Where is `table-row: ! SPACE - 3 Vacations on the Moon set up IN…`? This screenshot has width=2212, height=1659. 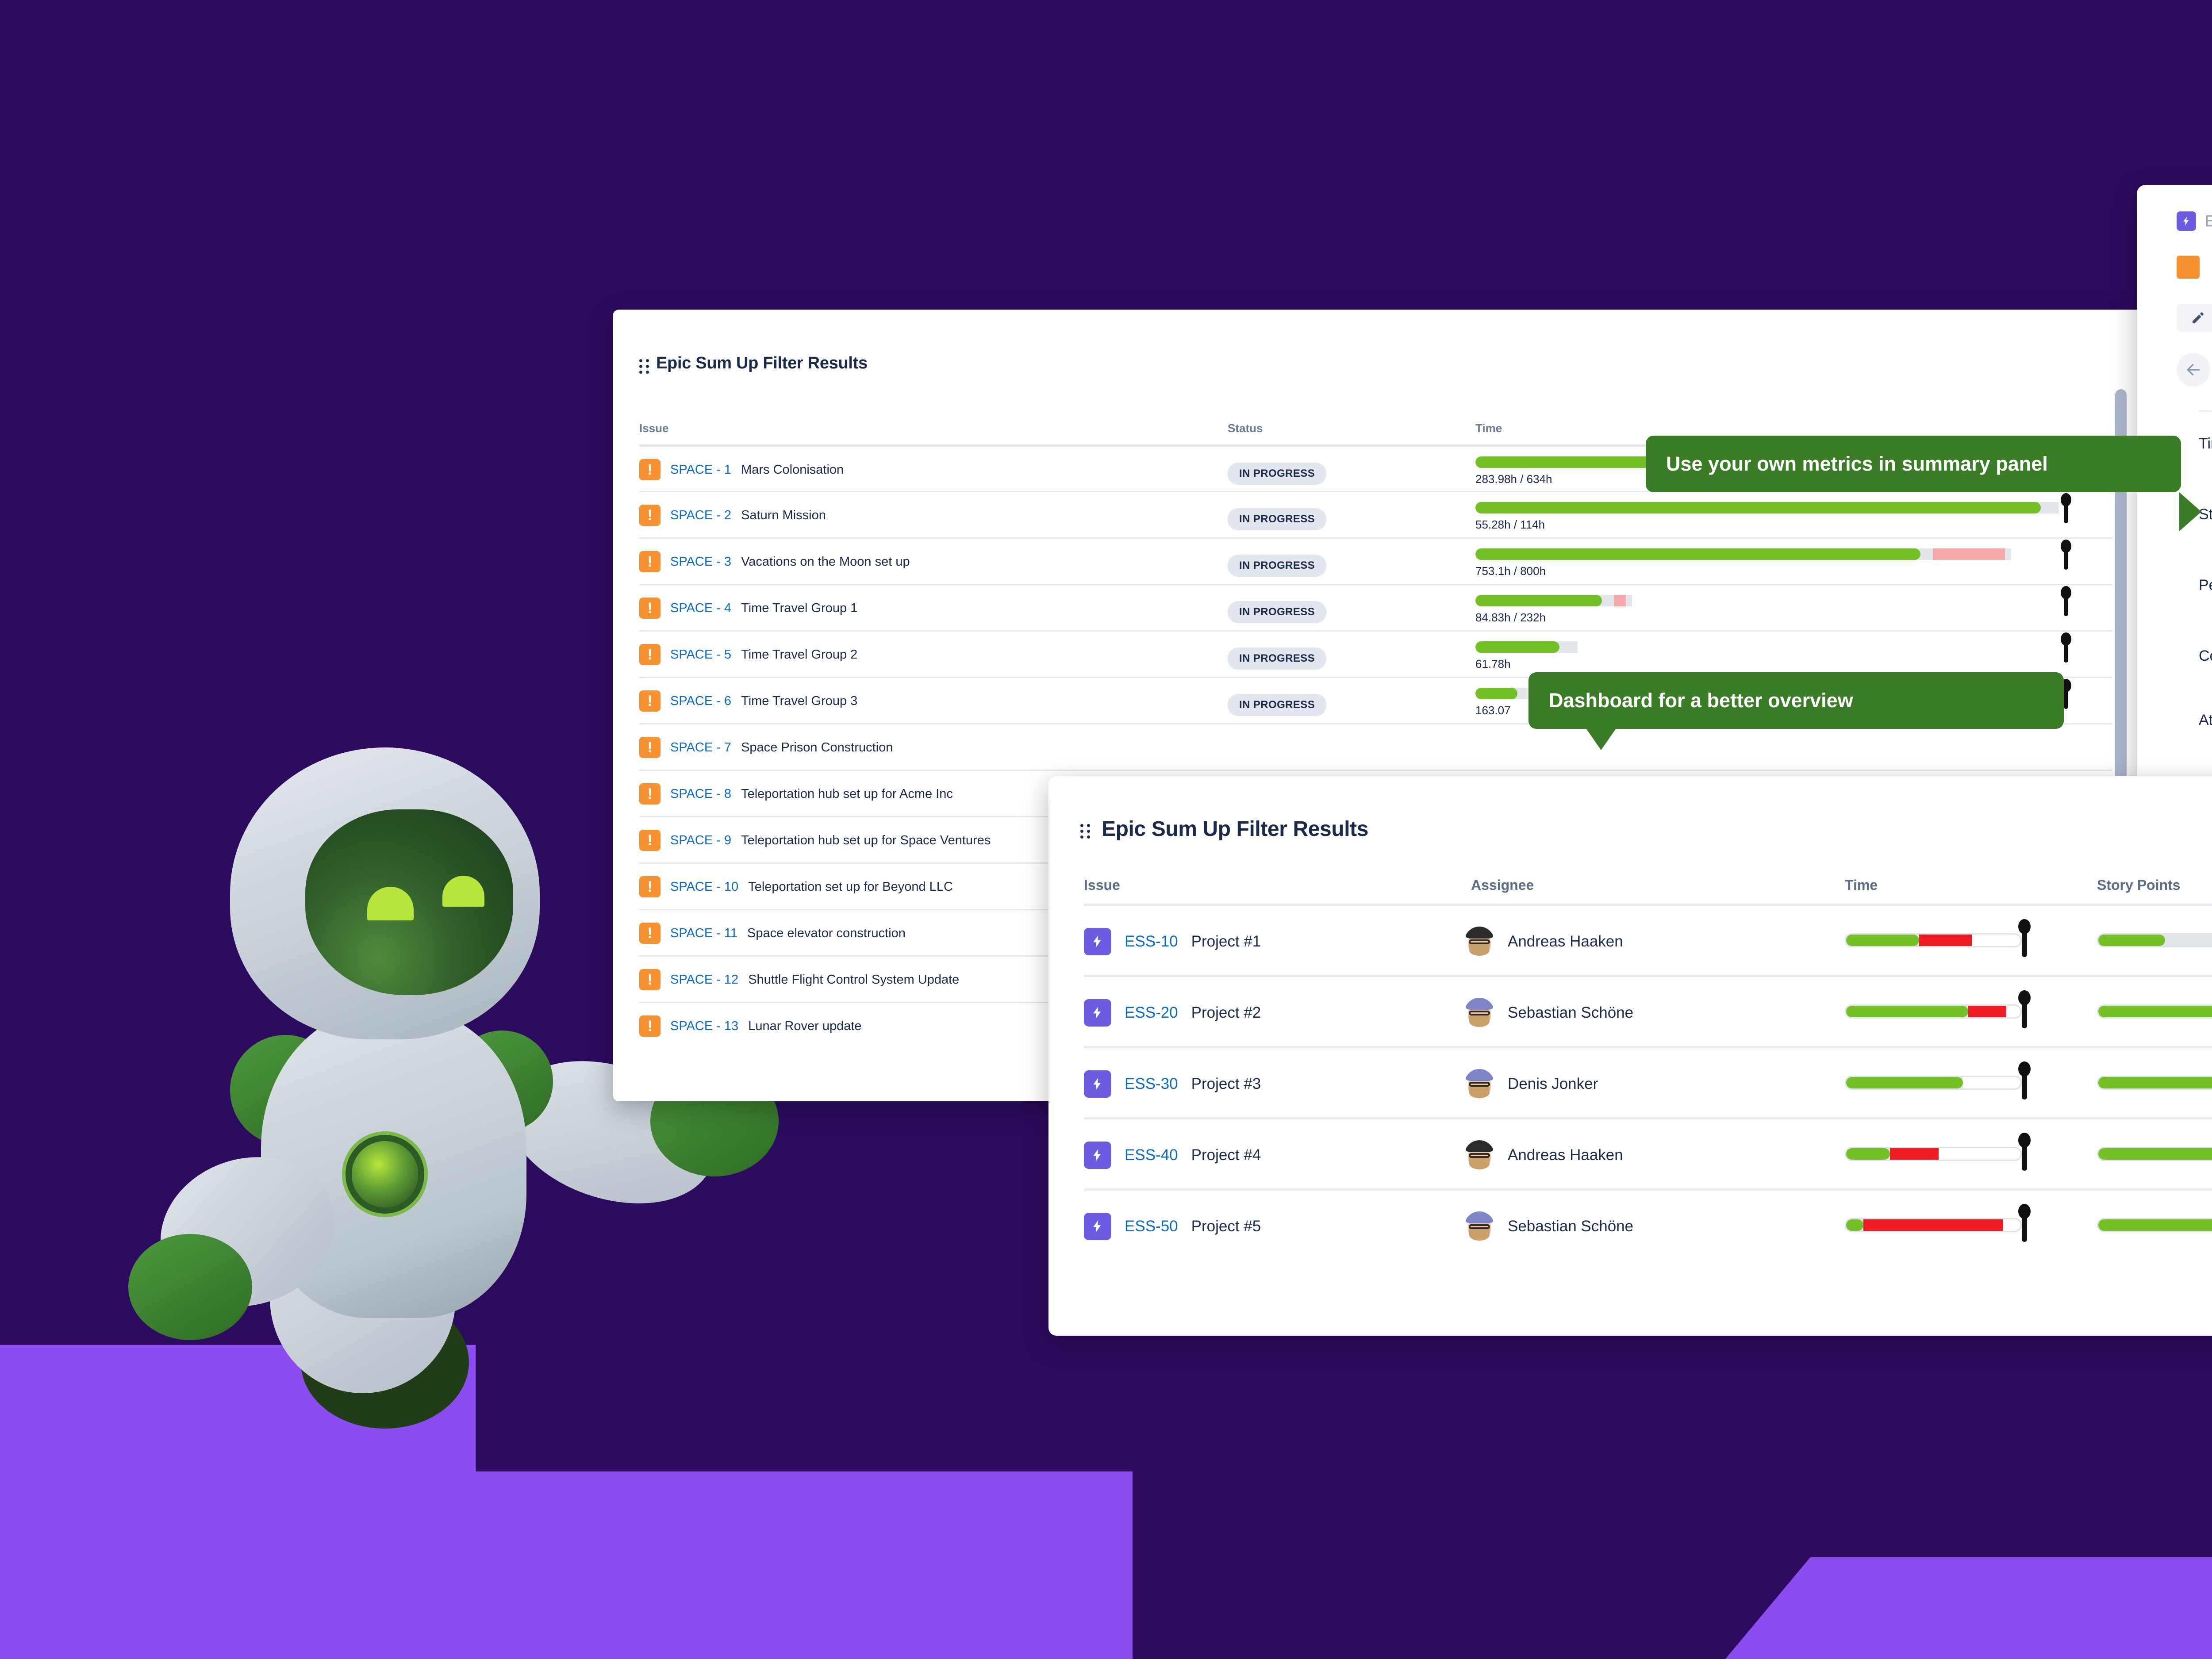
table-row: ! SPACE - 3 Vacations on the Moon set up IN… is located at coordinates (1375, 560).